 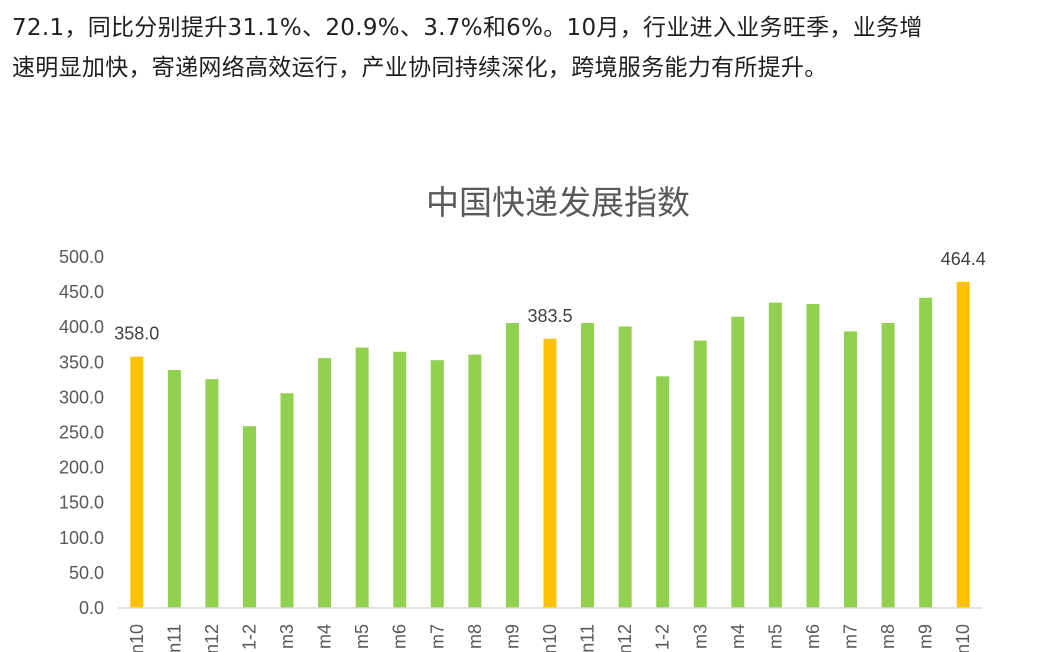 What do you see at coordinates (81, 362) in the screenshot?
I see `y-tick-label: 350.0` at bounding box center [81, 362].